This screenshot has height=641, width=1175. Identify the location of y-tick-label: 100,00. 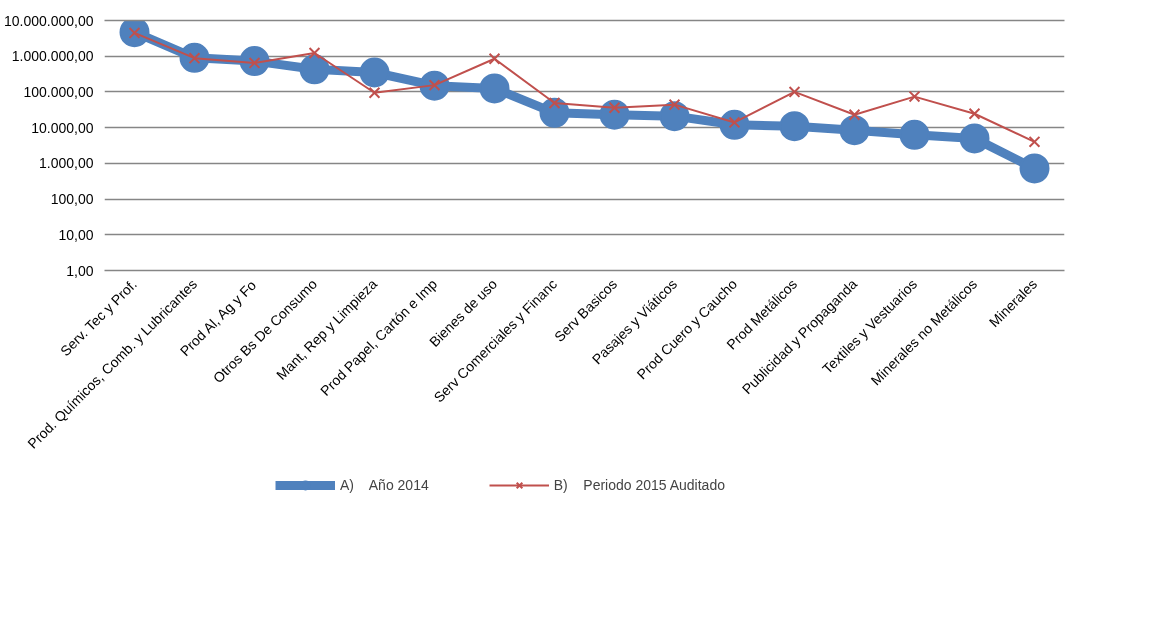
(72, 199).